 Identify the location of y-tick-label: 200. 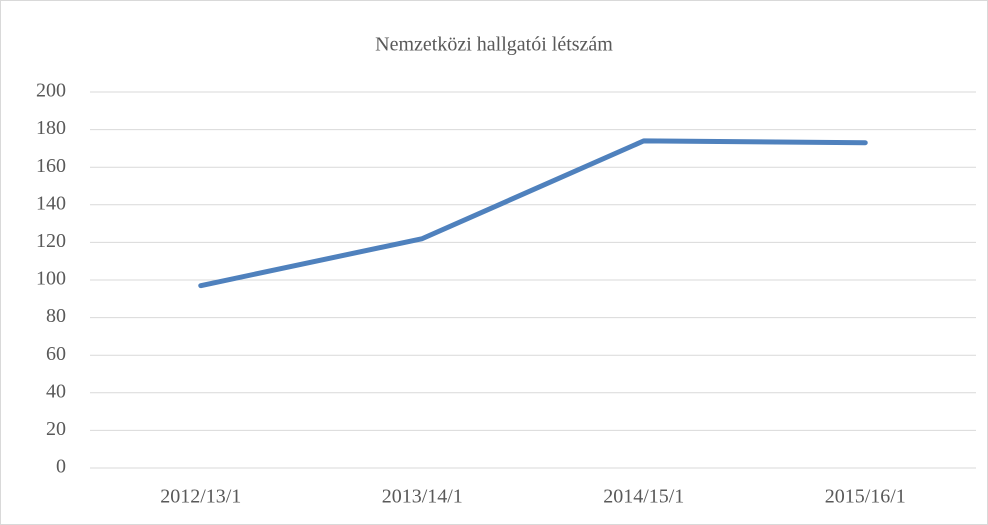
(51, 91).